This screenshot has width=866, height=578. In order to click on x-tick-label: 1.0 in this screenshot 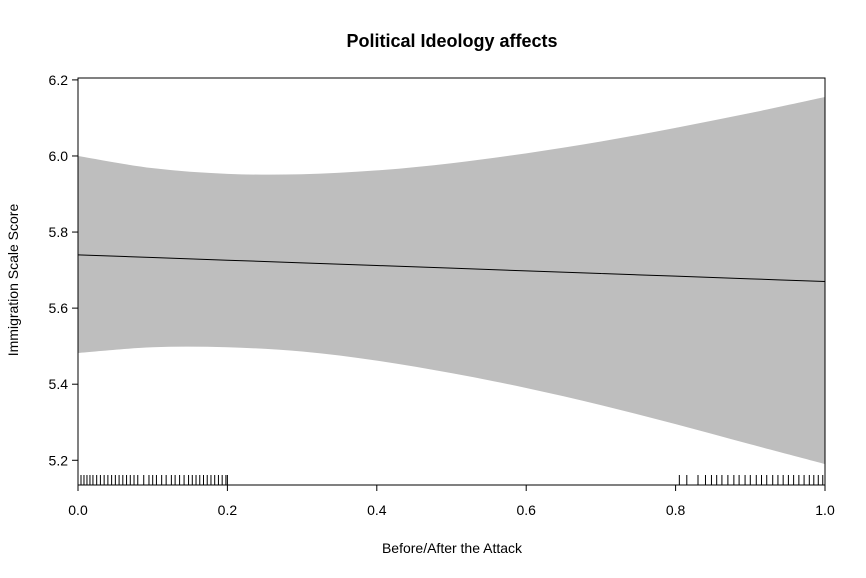, I will do `click(825, 510)`.